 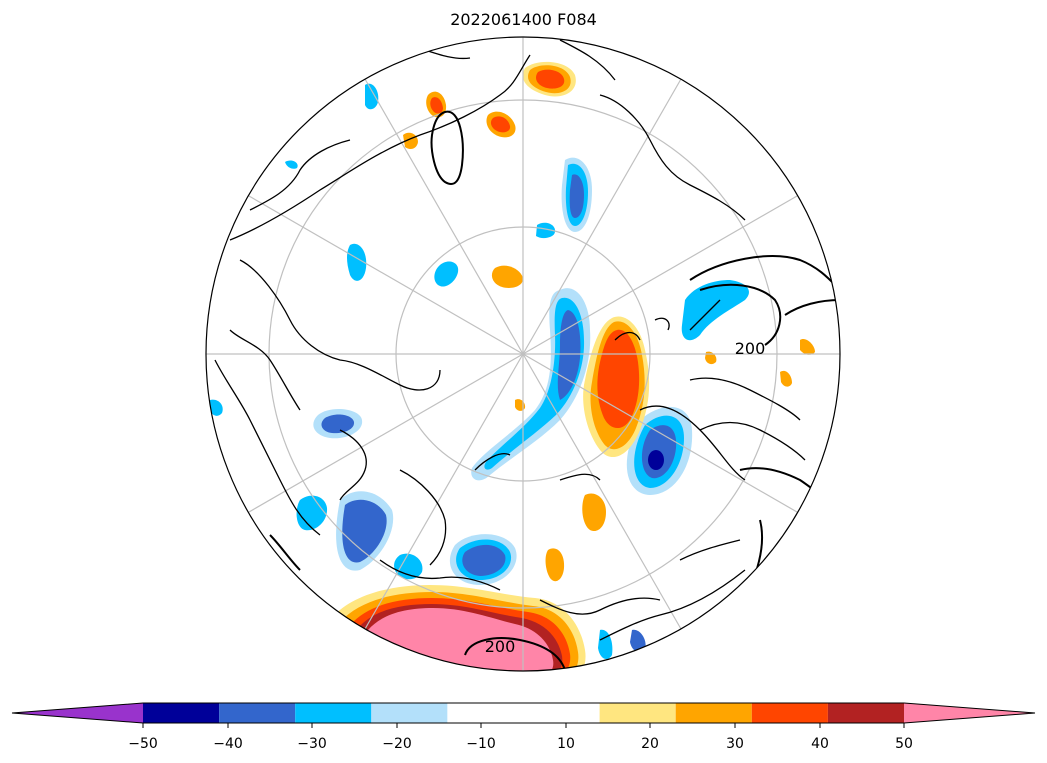 I want to click on colorbar-tick-label: 50, so click(x=904, y=744).